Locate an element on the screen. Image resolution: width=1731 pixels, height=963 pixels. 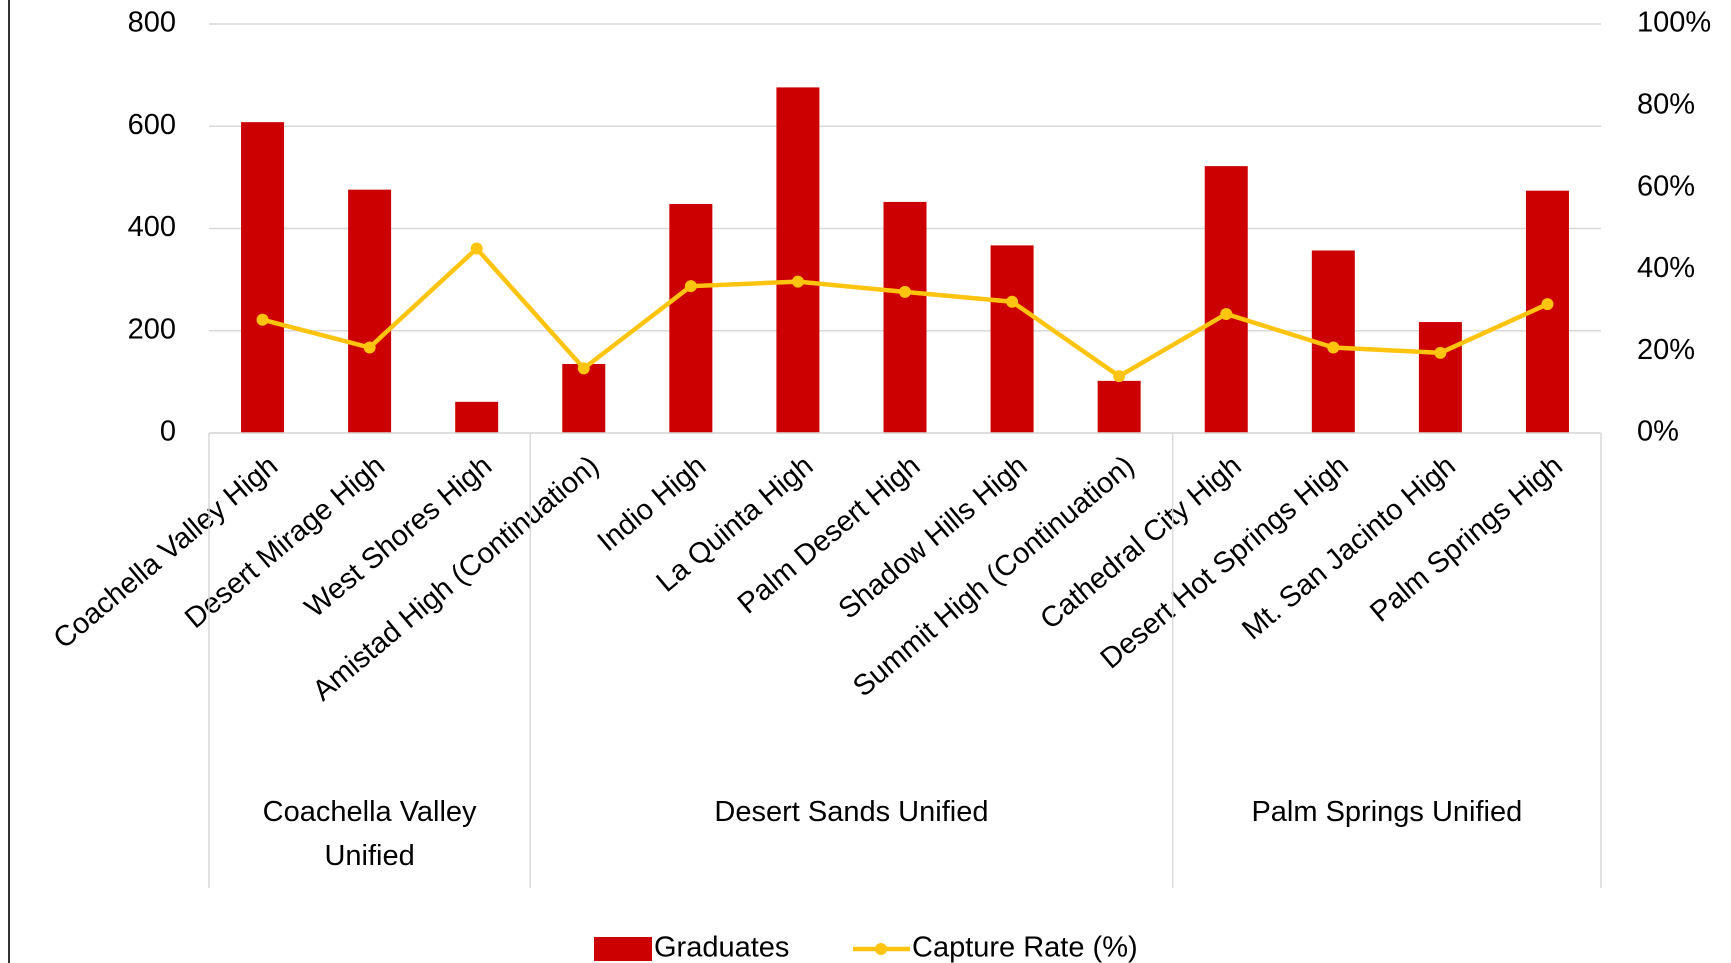
x-tick-label: Cathedral City High is located at coordinates (1140, 543).